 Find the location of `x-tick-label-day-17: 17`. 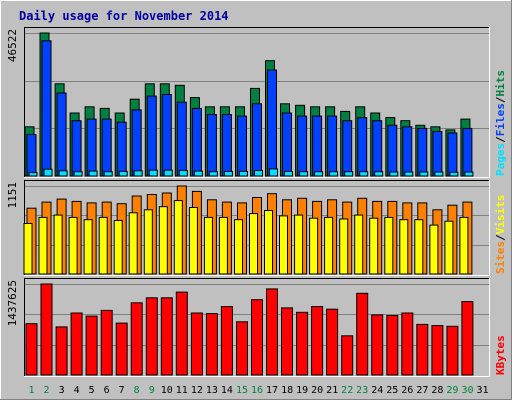

x-tick-label-day-17: 17 is located at coordinates (272, 390).